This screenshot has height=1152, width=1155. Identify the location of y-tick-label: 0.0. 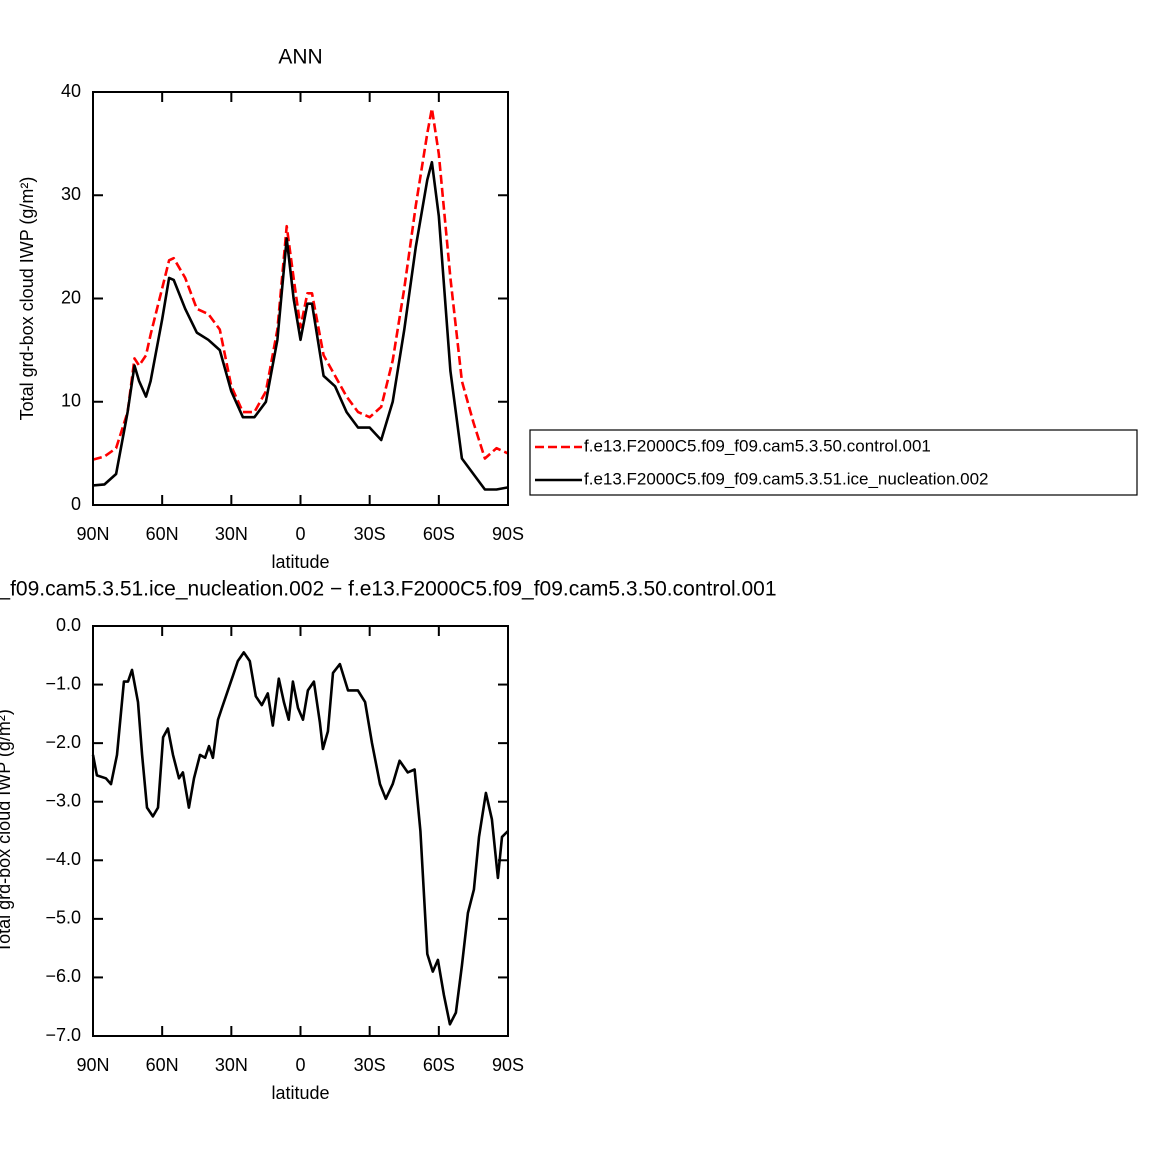
(68, 625).